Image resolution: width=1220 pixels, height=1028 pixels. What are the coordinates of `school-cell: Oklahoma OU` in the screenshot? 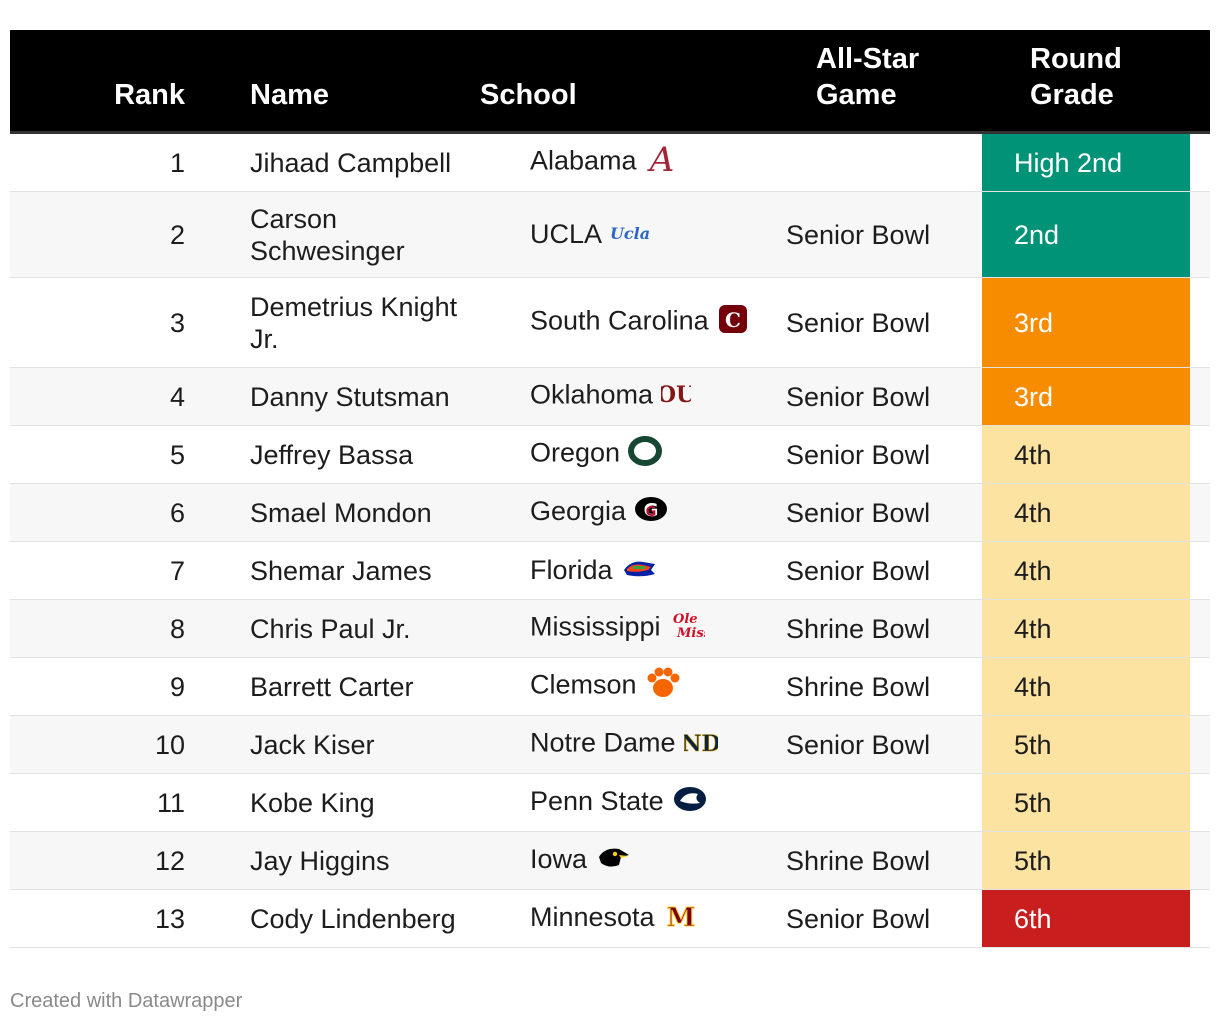 It's located at (623, 396).